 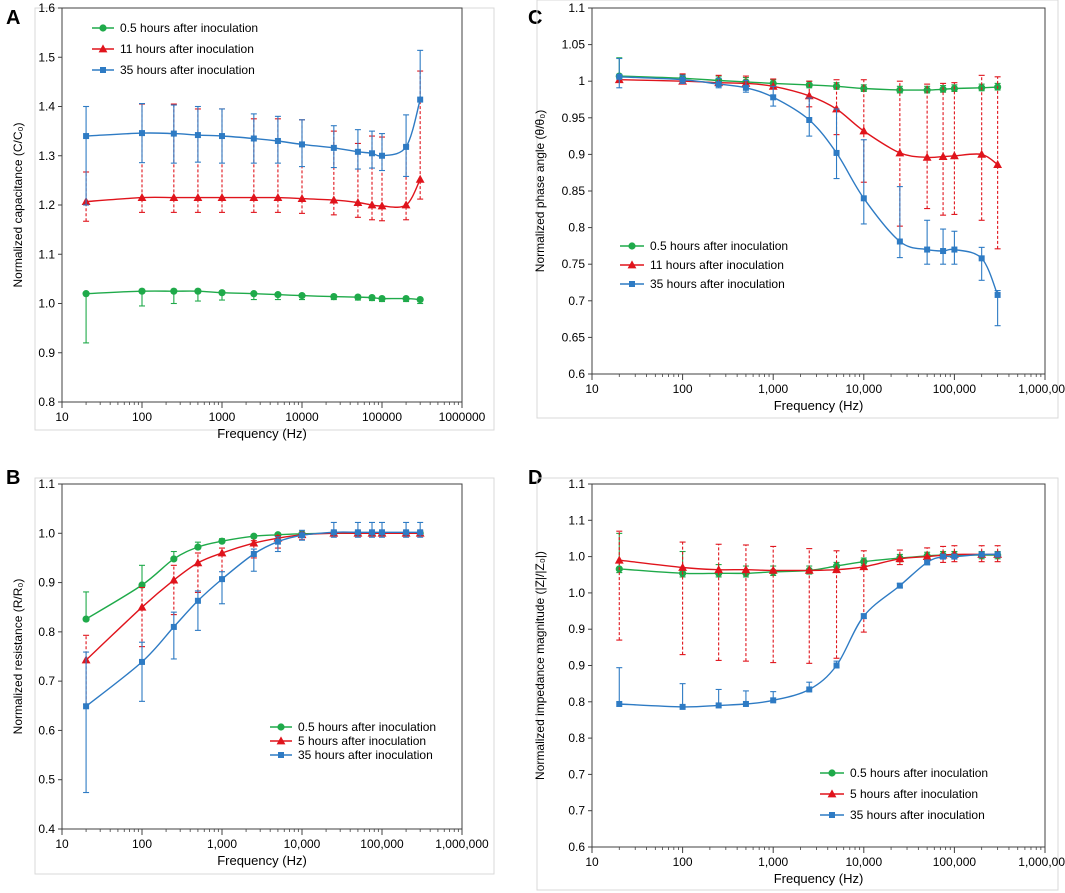 What do you see at coordinates (142, 844) in the screenshot?
I see `x-tick-label-b: 100` at bounding box center [142, 844].